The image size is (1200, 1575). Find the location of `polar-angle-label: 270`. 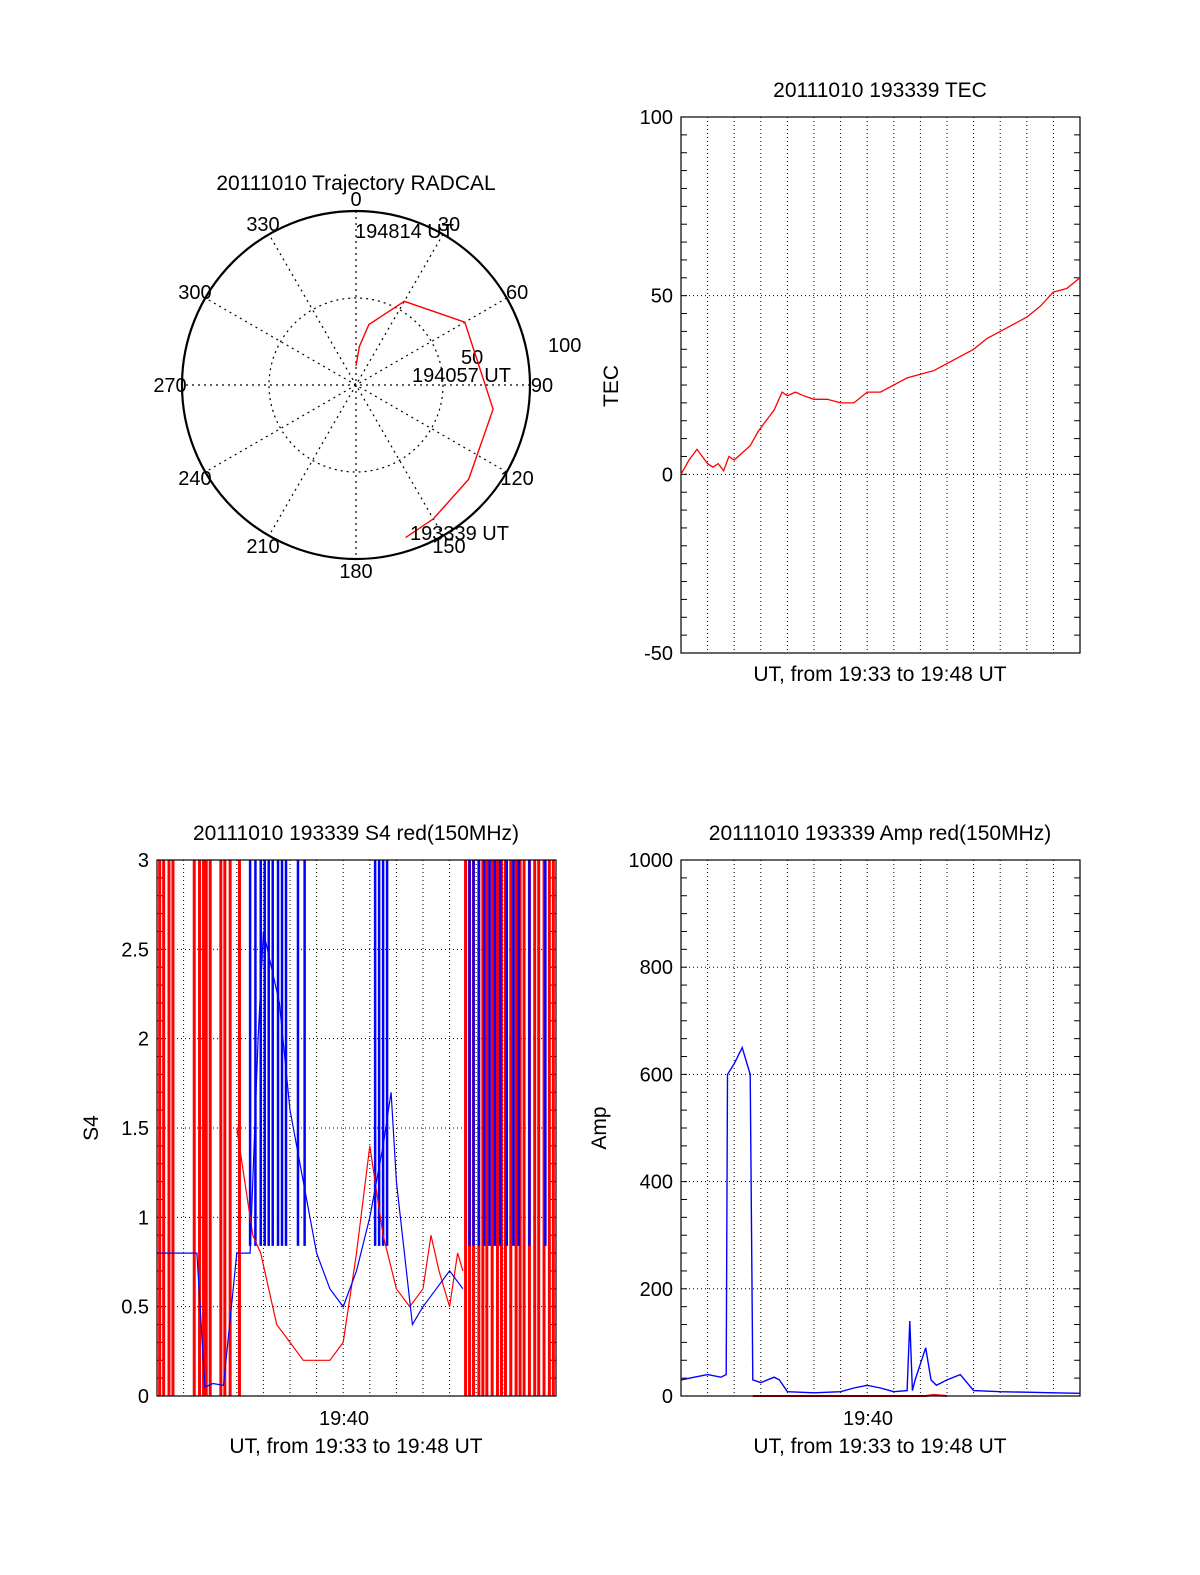

polar-angle-label: 270 is located at coordinates (169, 386).